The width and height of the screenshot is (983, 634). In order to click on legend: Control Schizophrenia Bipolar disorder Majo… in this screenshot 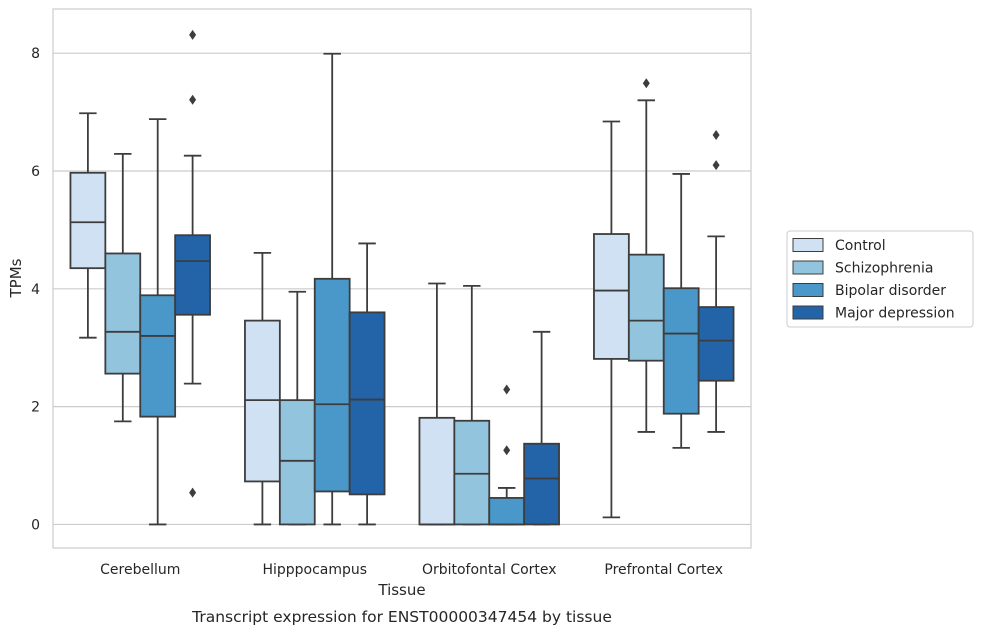, I will do `click(880, 279)`.